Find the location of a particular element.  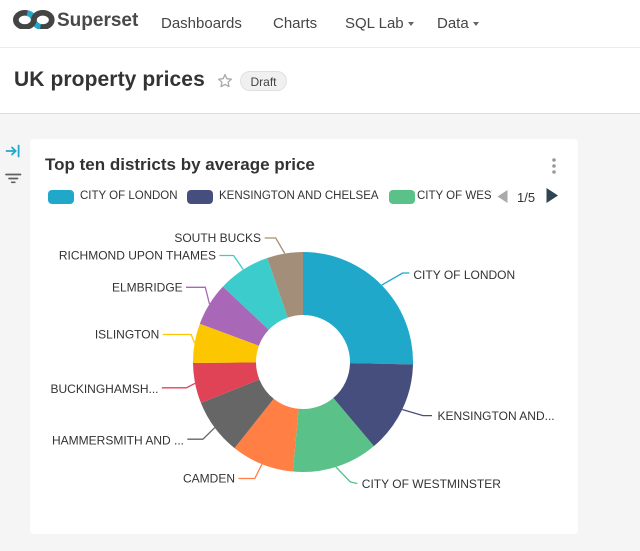

svg-text: CAMDEN is located at coordinates (209, 479).